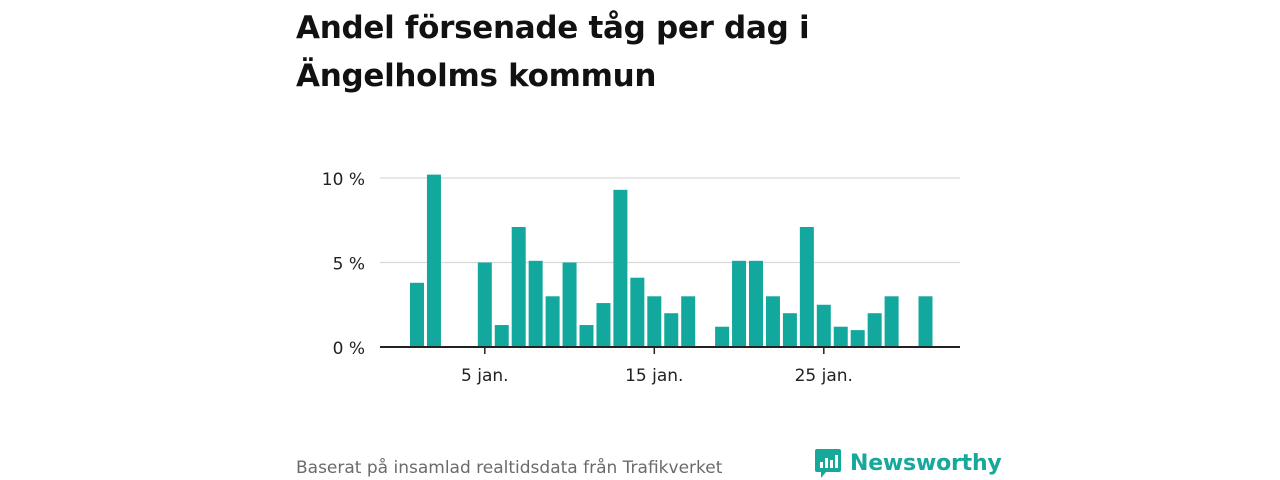 The width and height of the screenshot is (1280, 480). What do you see at coordinates (343, 180) in the screenshot?
I see `y-tick-label: 10 %` at bounding box center [343, 180].